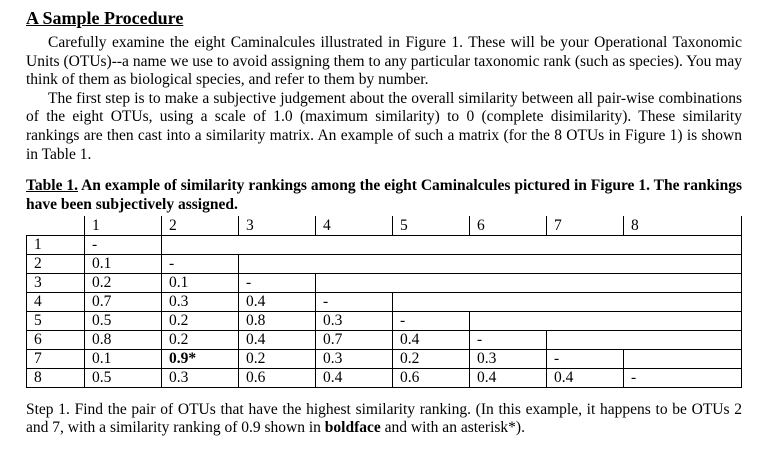 The width and height of the screenshot is (768, 470). I want to click on column-header: 8, so click(682, 226).